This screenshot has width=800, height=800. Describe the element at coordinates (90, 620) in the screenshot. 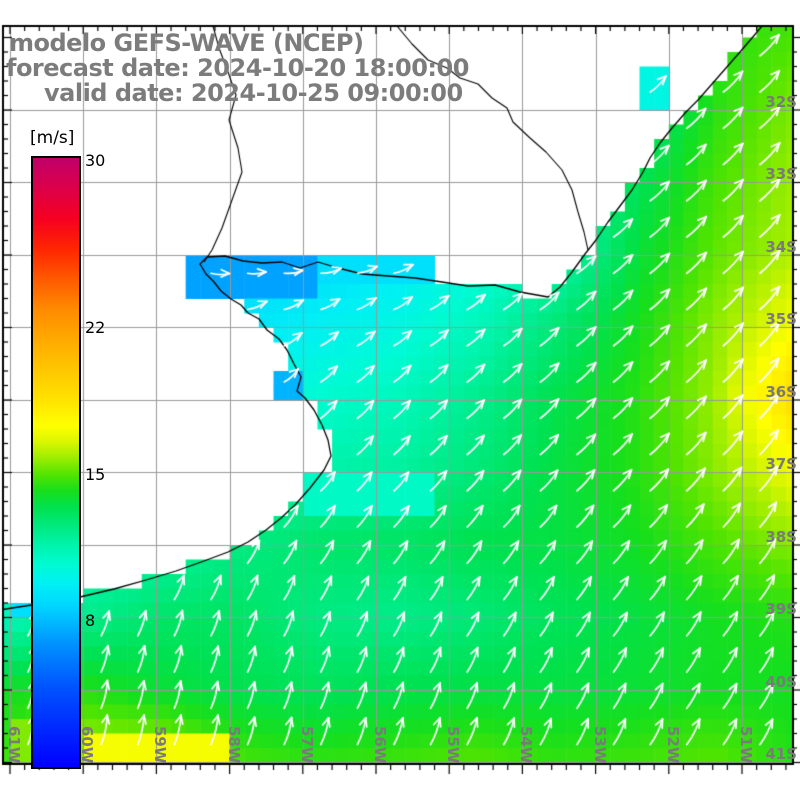

I see `colorbar-tick-label: 8` at that location.